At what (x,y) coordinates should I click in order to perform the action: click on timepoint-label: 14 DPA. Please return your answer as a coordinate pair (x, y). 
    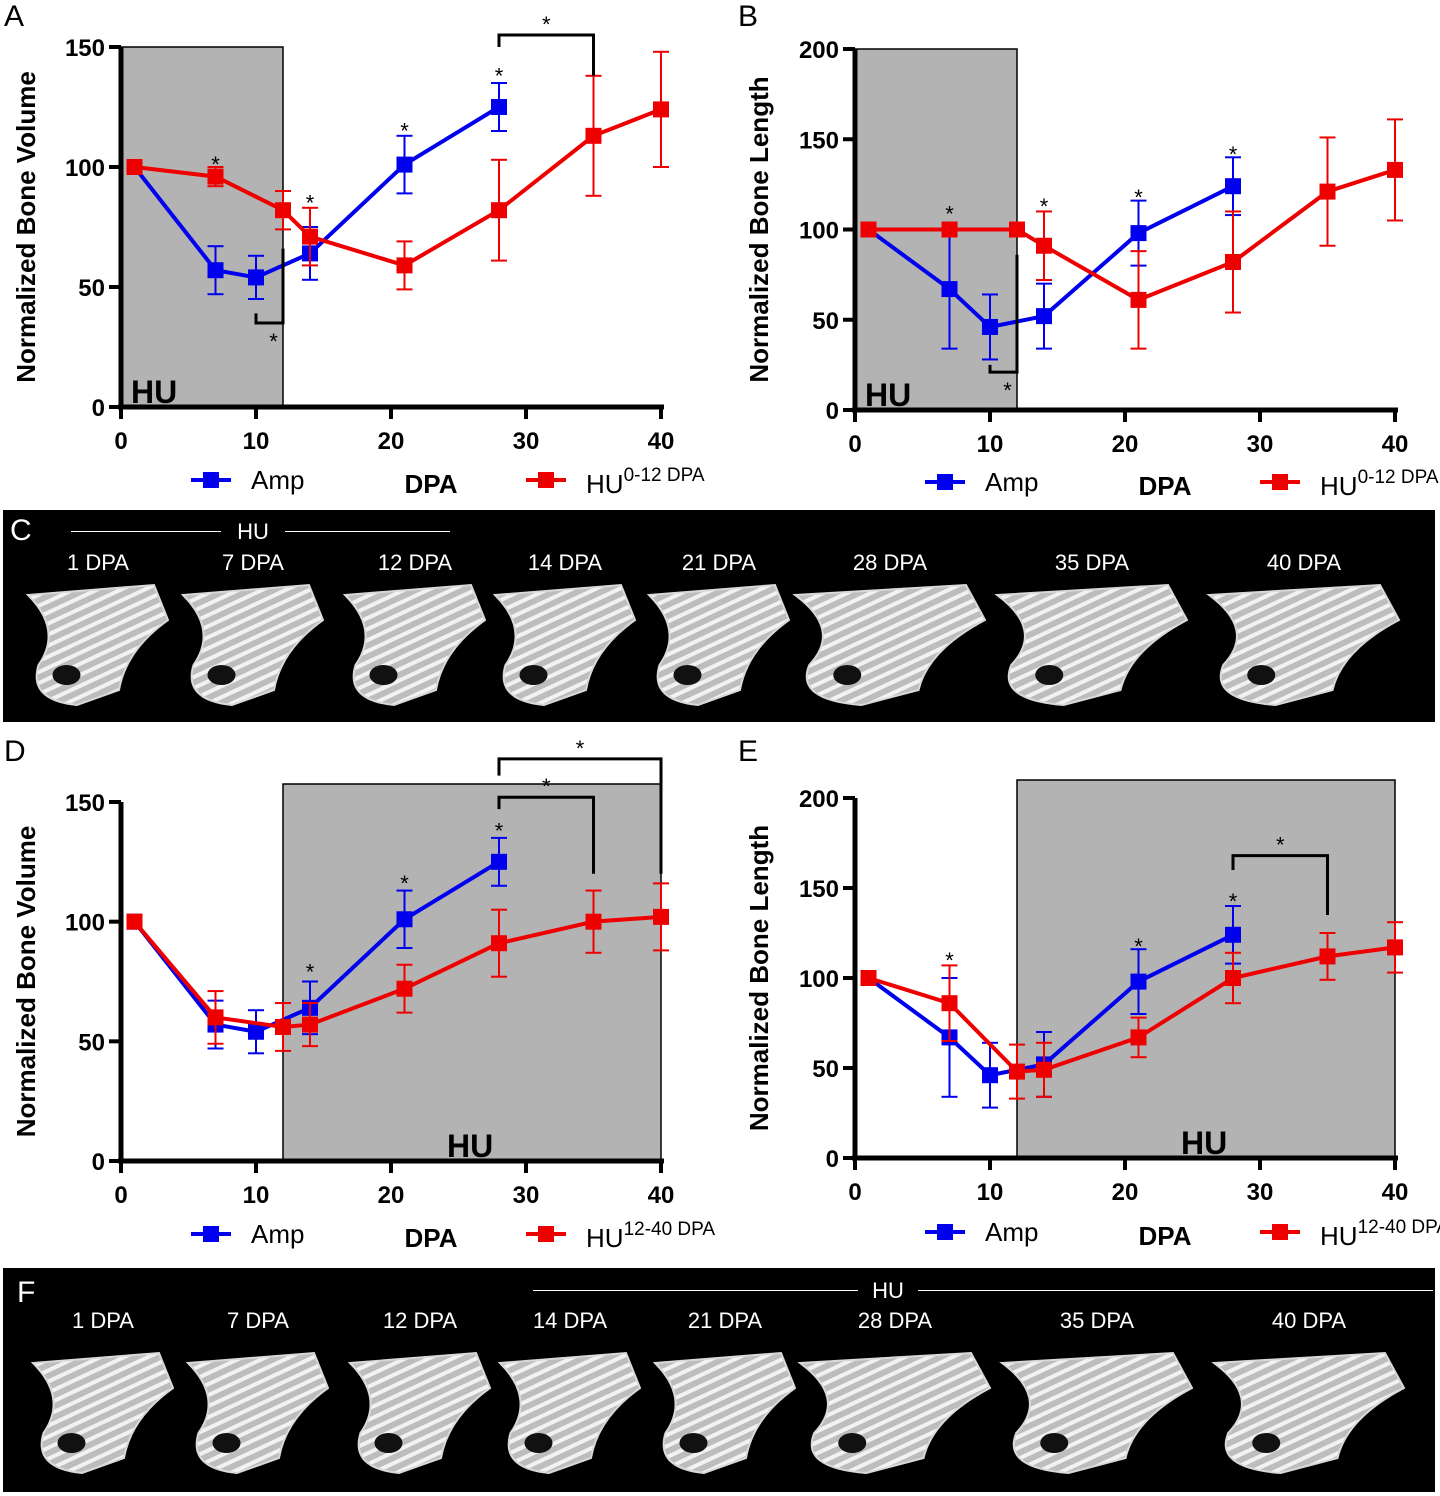
    Looking at the image, I should click on (570, 1320).